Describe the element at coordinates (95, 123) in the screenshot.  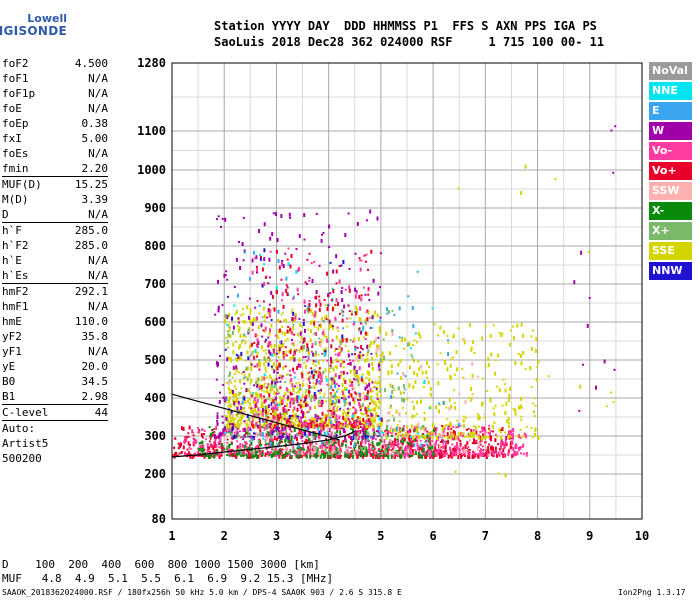
I see `param-value: 0.38` at that location.